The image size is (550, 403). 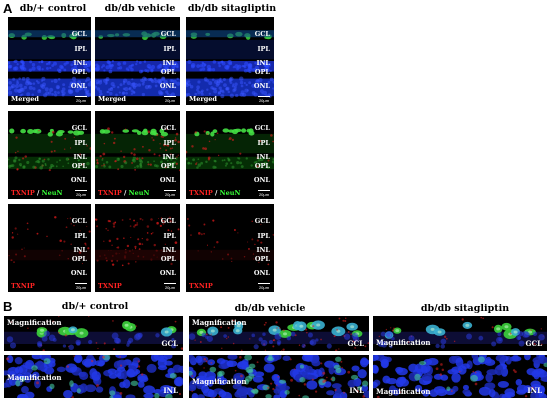 I want to click on panel-a-letter: A, so click(x=8, y=8).